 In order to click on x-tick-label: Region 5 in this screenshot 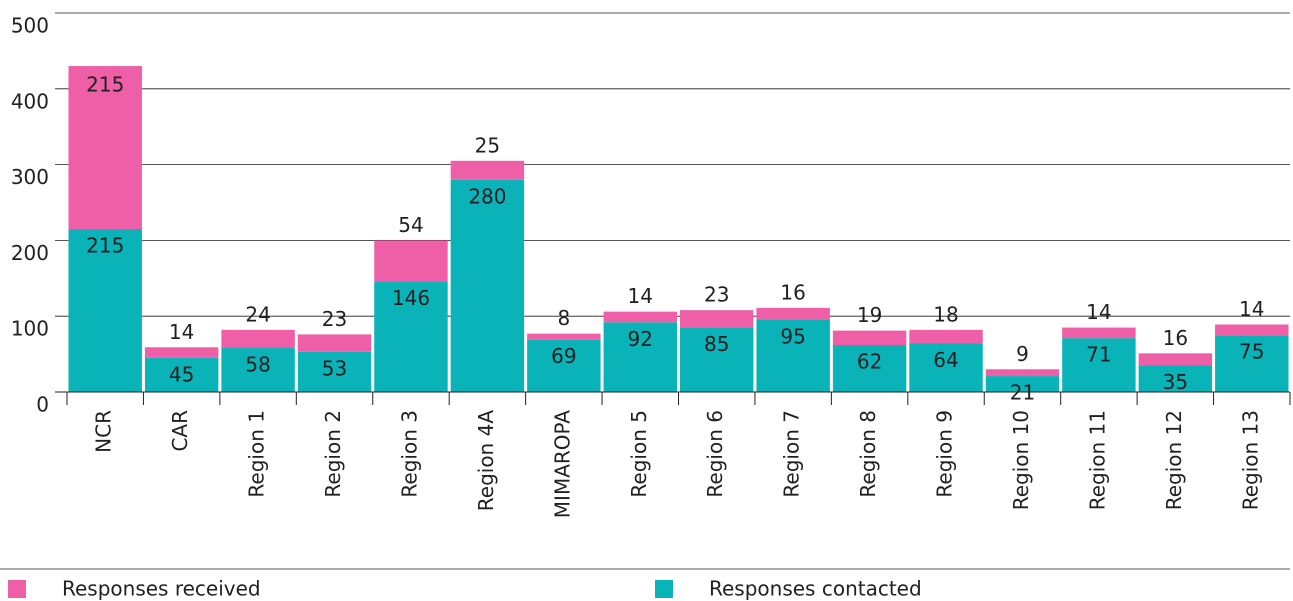, I will do `click(639, 454)`.